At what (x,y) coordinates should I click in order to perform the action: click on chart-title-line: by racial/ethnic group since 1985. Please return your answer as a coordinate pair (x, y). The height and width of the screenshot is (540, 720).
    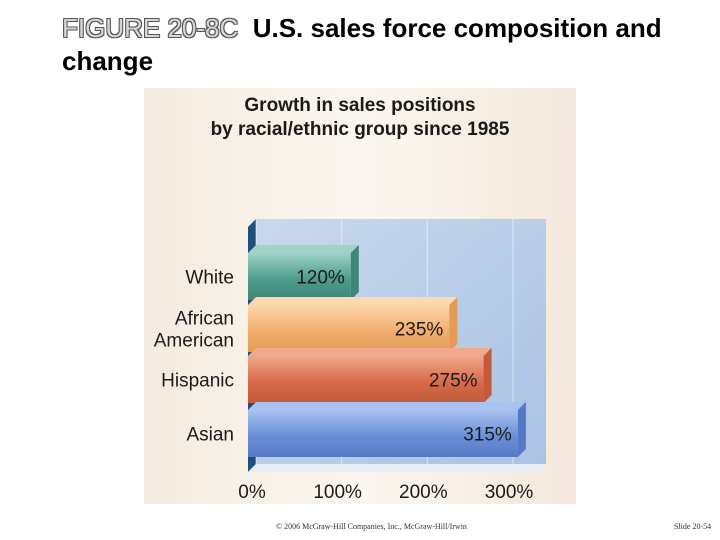
    Looking at the image, I should click on (360, 129).